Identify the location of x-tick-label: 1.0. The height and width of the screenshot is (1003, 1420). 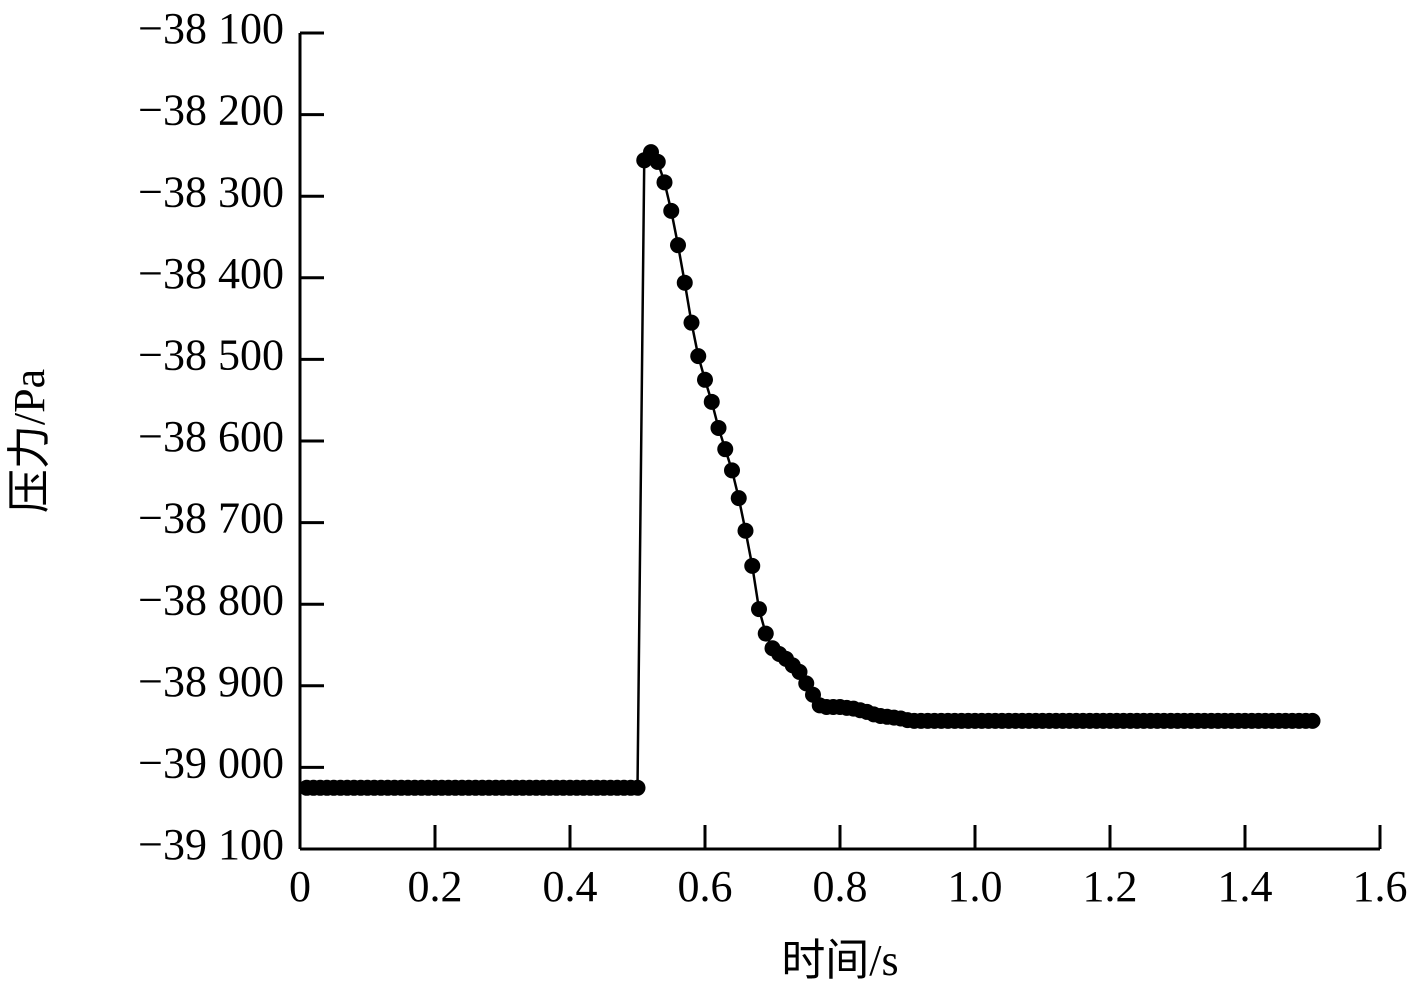
(975, 886).